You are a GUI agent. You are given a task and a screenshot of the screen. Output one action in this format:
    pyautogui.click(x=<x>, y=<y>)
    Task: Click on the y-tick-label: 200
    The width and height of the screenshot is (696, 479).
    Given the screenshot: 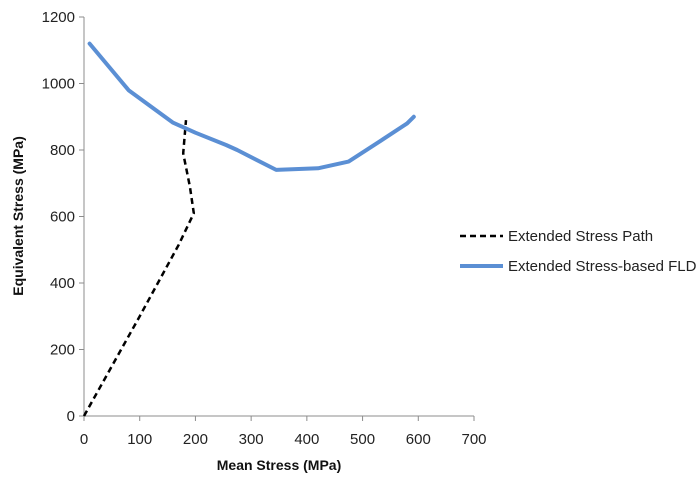 What is the action you would take?
    pyautogui.click(x=62, y=350)
    